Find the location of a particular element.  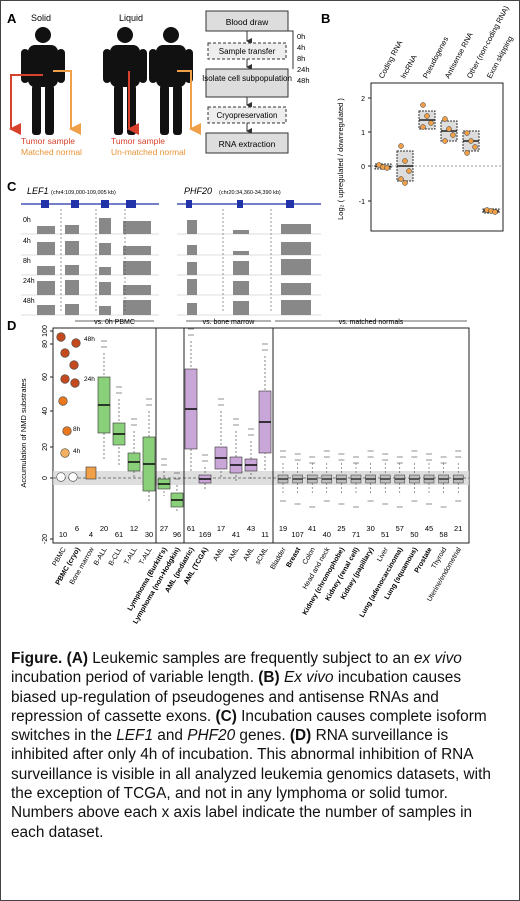

b-ytick-label: 1 is located at coordinates (363, 133).